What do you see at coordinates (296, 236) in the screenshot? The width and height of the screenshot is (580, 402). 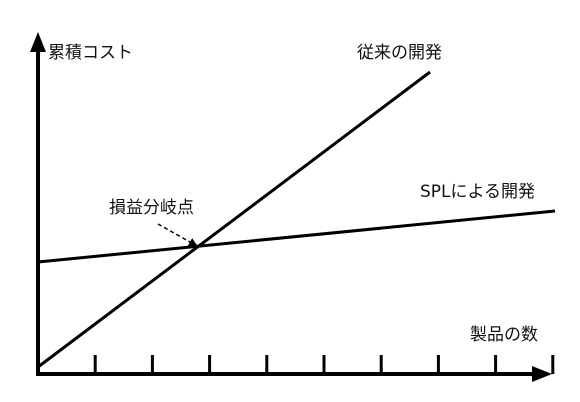 I see `spl-development-line` at bounding box center [296, 236].